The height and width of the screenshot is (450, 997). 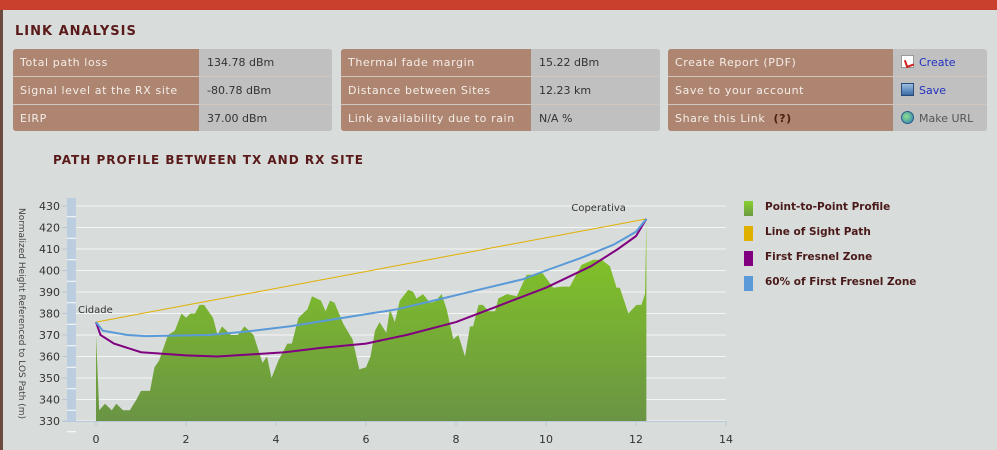 What do you see at coordinates (208, 160) in the screenshot?
I see `chart-title: PATH PROFILE BETWEEN TX AND RX SITE` at bounding box center [208, 160].